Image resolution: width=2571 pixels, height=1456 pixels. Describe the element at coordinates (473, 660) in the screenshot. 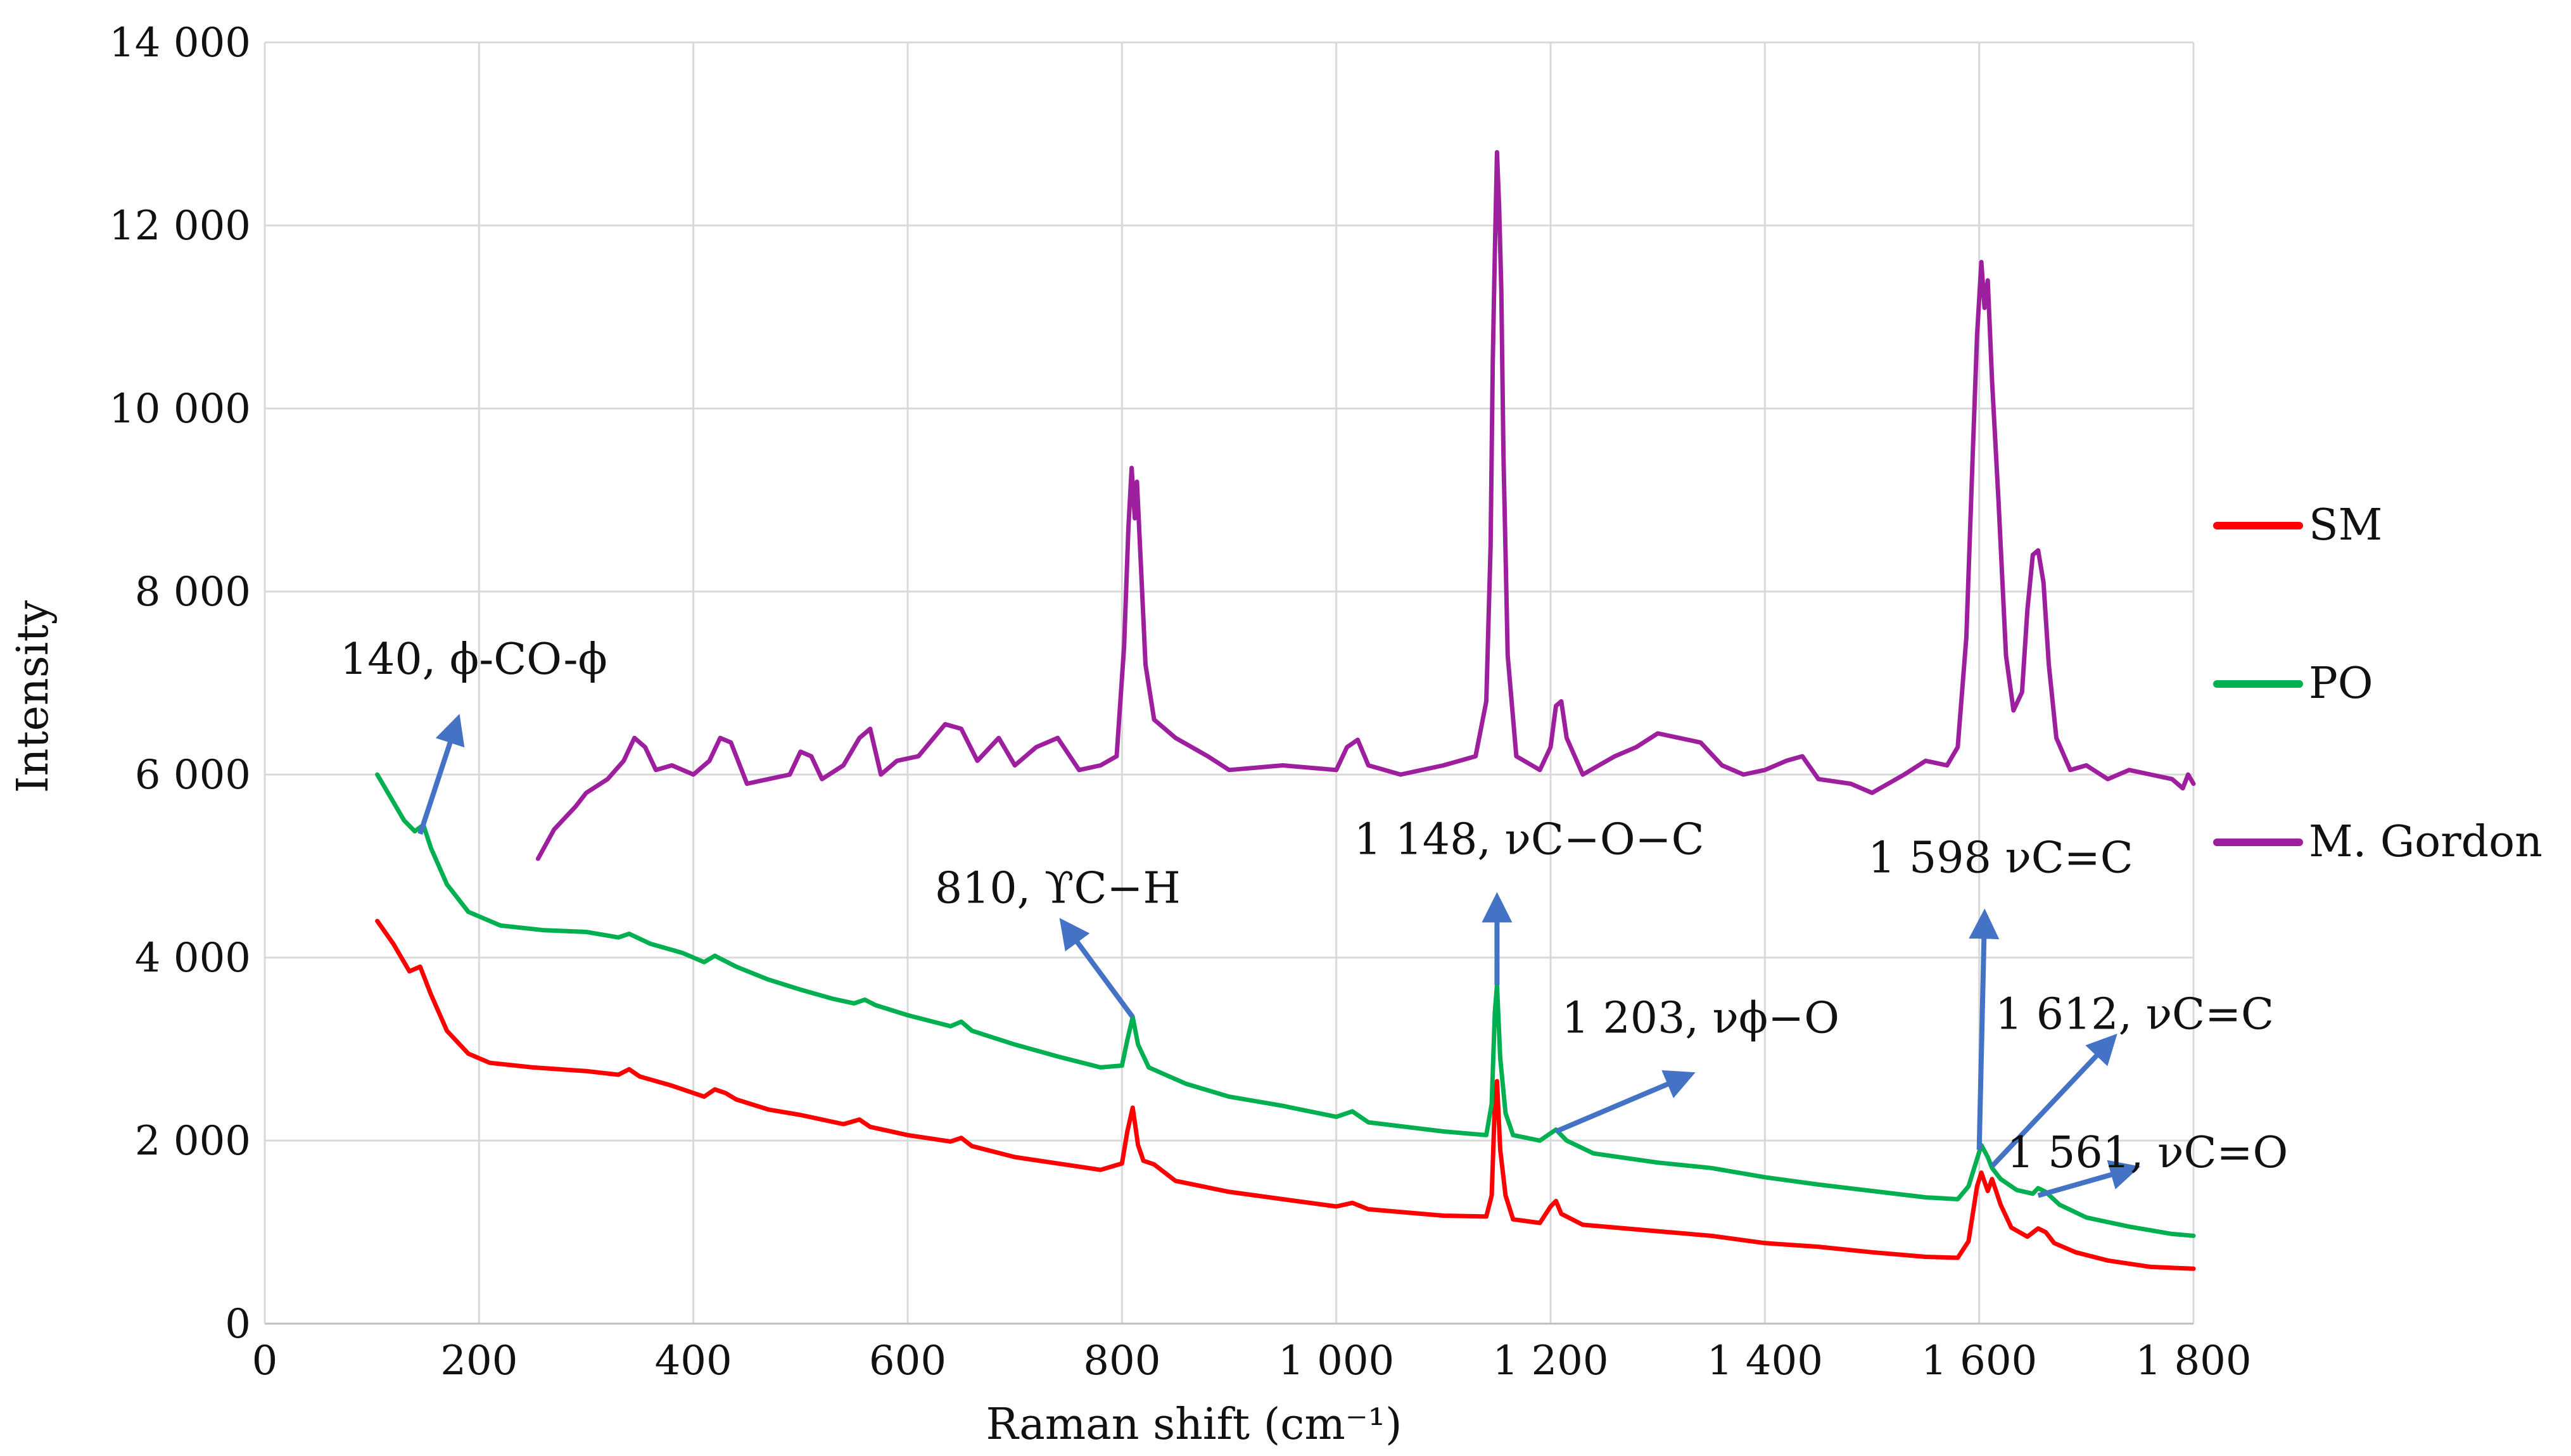

I see `annotation-label: 140, ϕ-CO-ϕ` at that location.